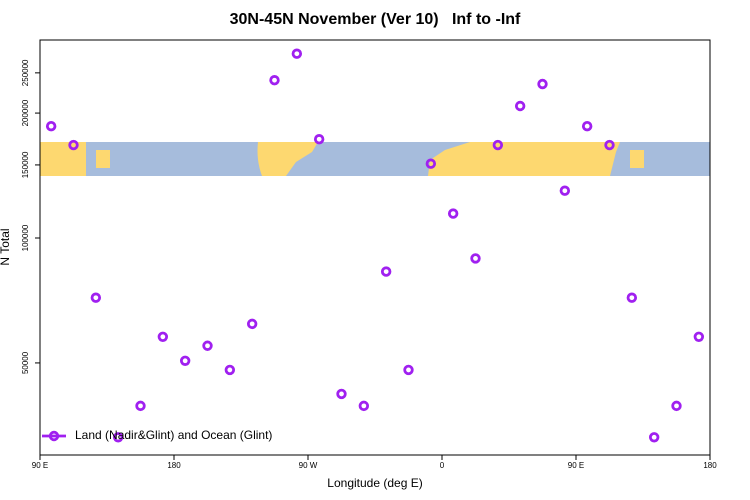 This screenshot has height=500, width=750. Describe the element at coordinates (375, 19) in the screenshot. I see `chart-title: 30N-45N November (Ver 10) Inf to -Inf` at that location.